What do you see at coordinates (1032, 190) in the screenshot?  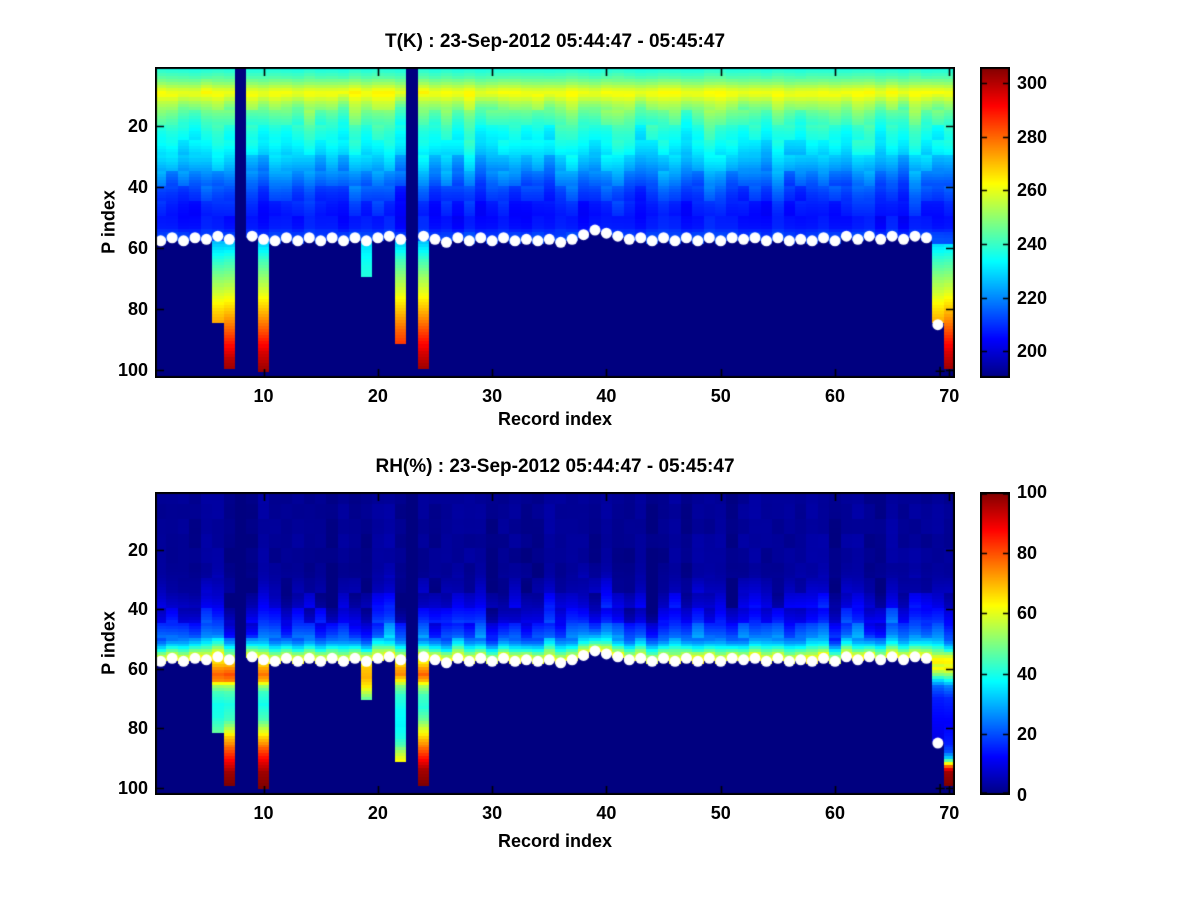 I see `colorbar-tick-label: 260` at bounding box center [1032, 190].